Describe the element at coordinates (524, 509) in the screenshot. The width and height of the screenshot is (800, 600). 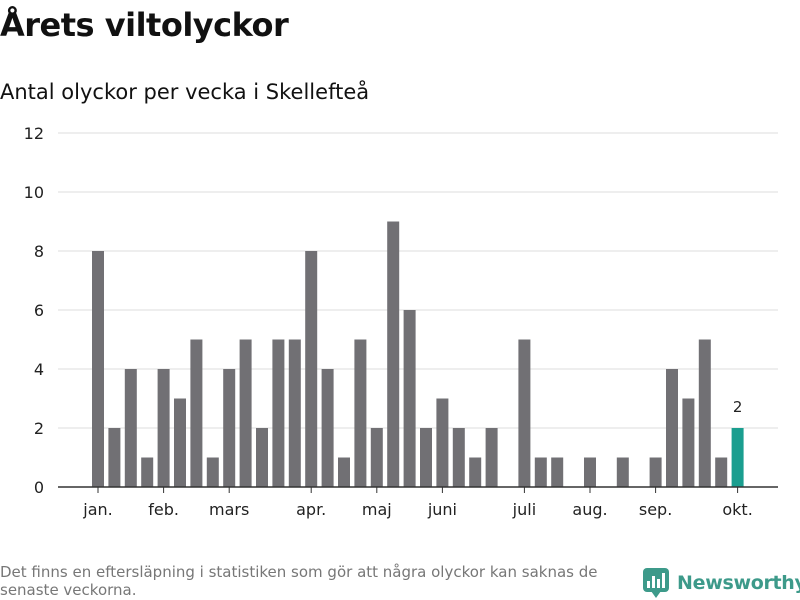
I see `x-tick-label: juli` at that location.